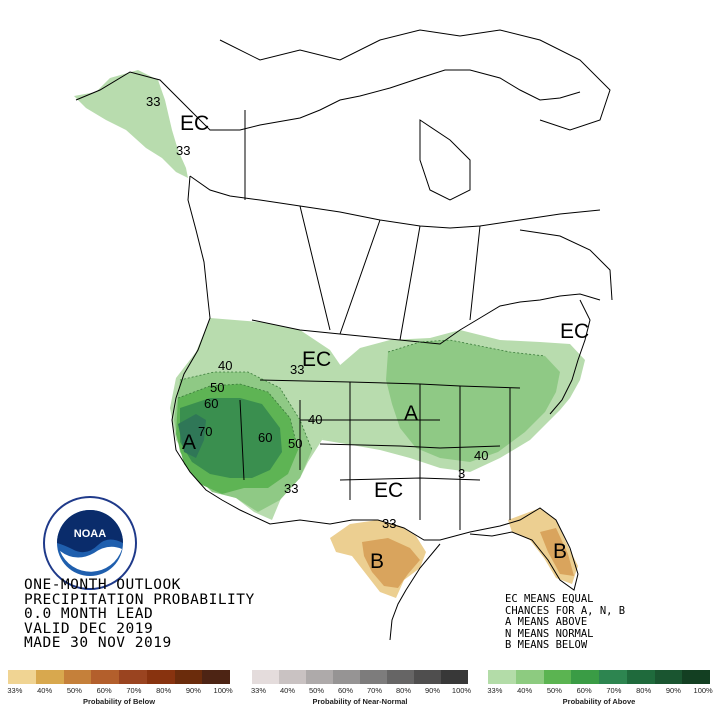 This screenshot has height=707, width=719. What do you see at coordinates (90, 543) in the screenshot?
I see `noaa-logo: NOAA` at bounding box center [90, 543].